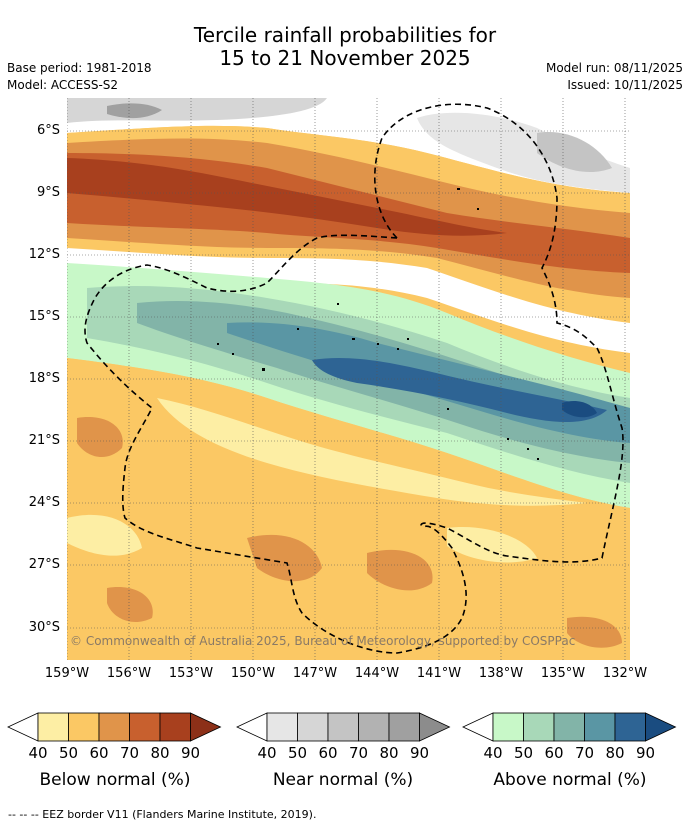 The height and width of the screenshot is (827, 690). I want to click on model-label: Model: ACCESS-S2, so click(63, 85).